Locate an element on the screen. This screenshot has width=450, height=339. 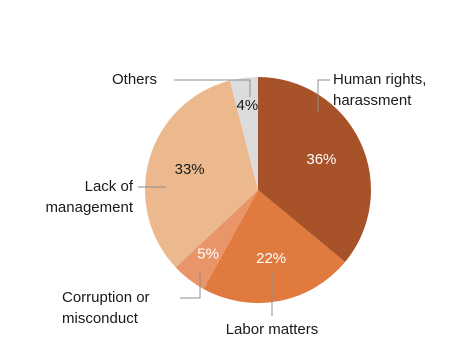
value-label: 22% is located at coordinates (271, 258).